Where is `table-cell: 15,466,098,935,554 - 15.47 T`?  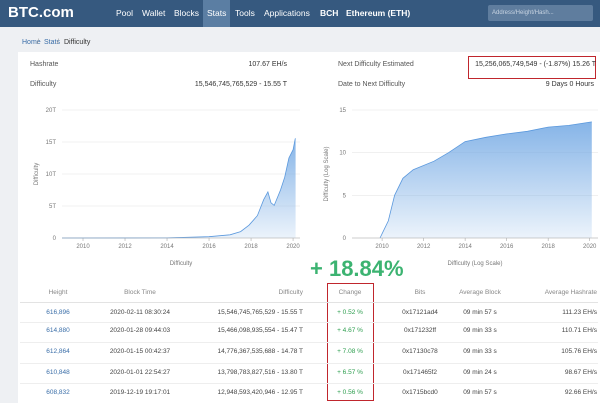 table-cell: 15,466,098,935,554 - 15.47 T is located at coordinates (260, 330).